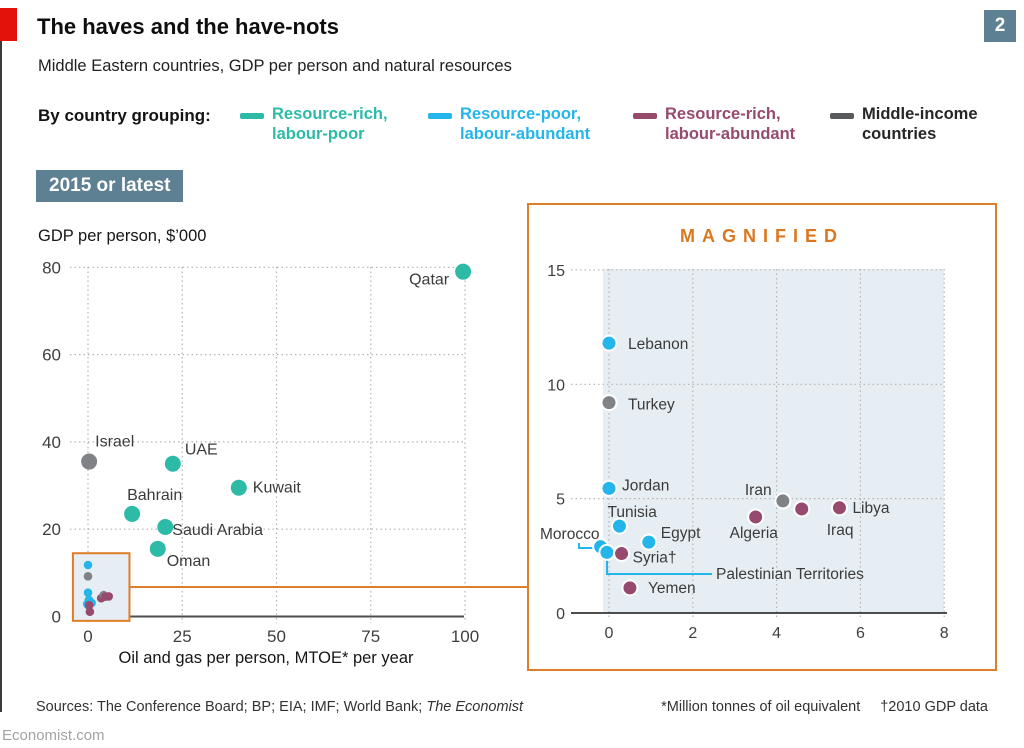 This screenshot has width=1024, height=748. I want to click on point-libya, so click(839, 508).